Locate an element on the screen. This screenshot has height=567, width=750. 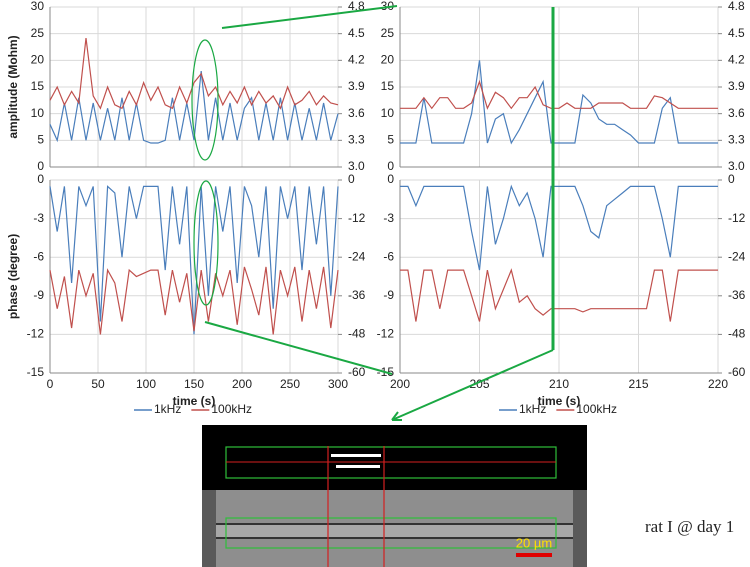
micrograph: 20 µm is located at coordinates (394, 496).